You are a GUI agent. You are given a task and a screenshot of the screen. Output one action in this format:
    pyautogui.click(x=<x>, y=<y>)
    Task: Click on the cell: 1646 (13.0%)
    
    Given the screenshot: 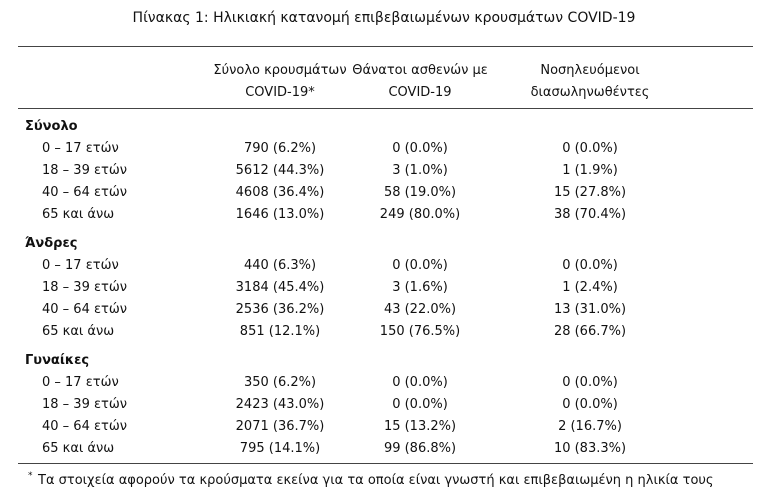 What is the action you would take?
    pyautogui.click(x=280, y=214)
    